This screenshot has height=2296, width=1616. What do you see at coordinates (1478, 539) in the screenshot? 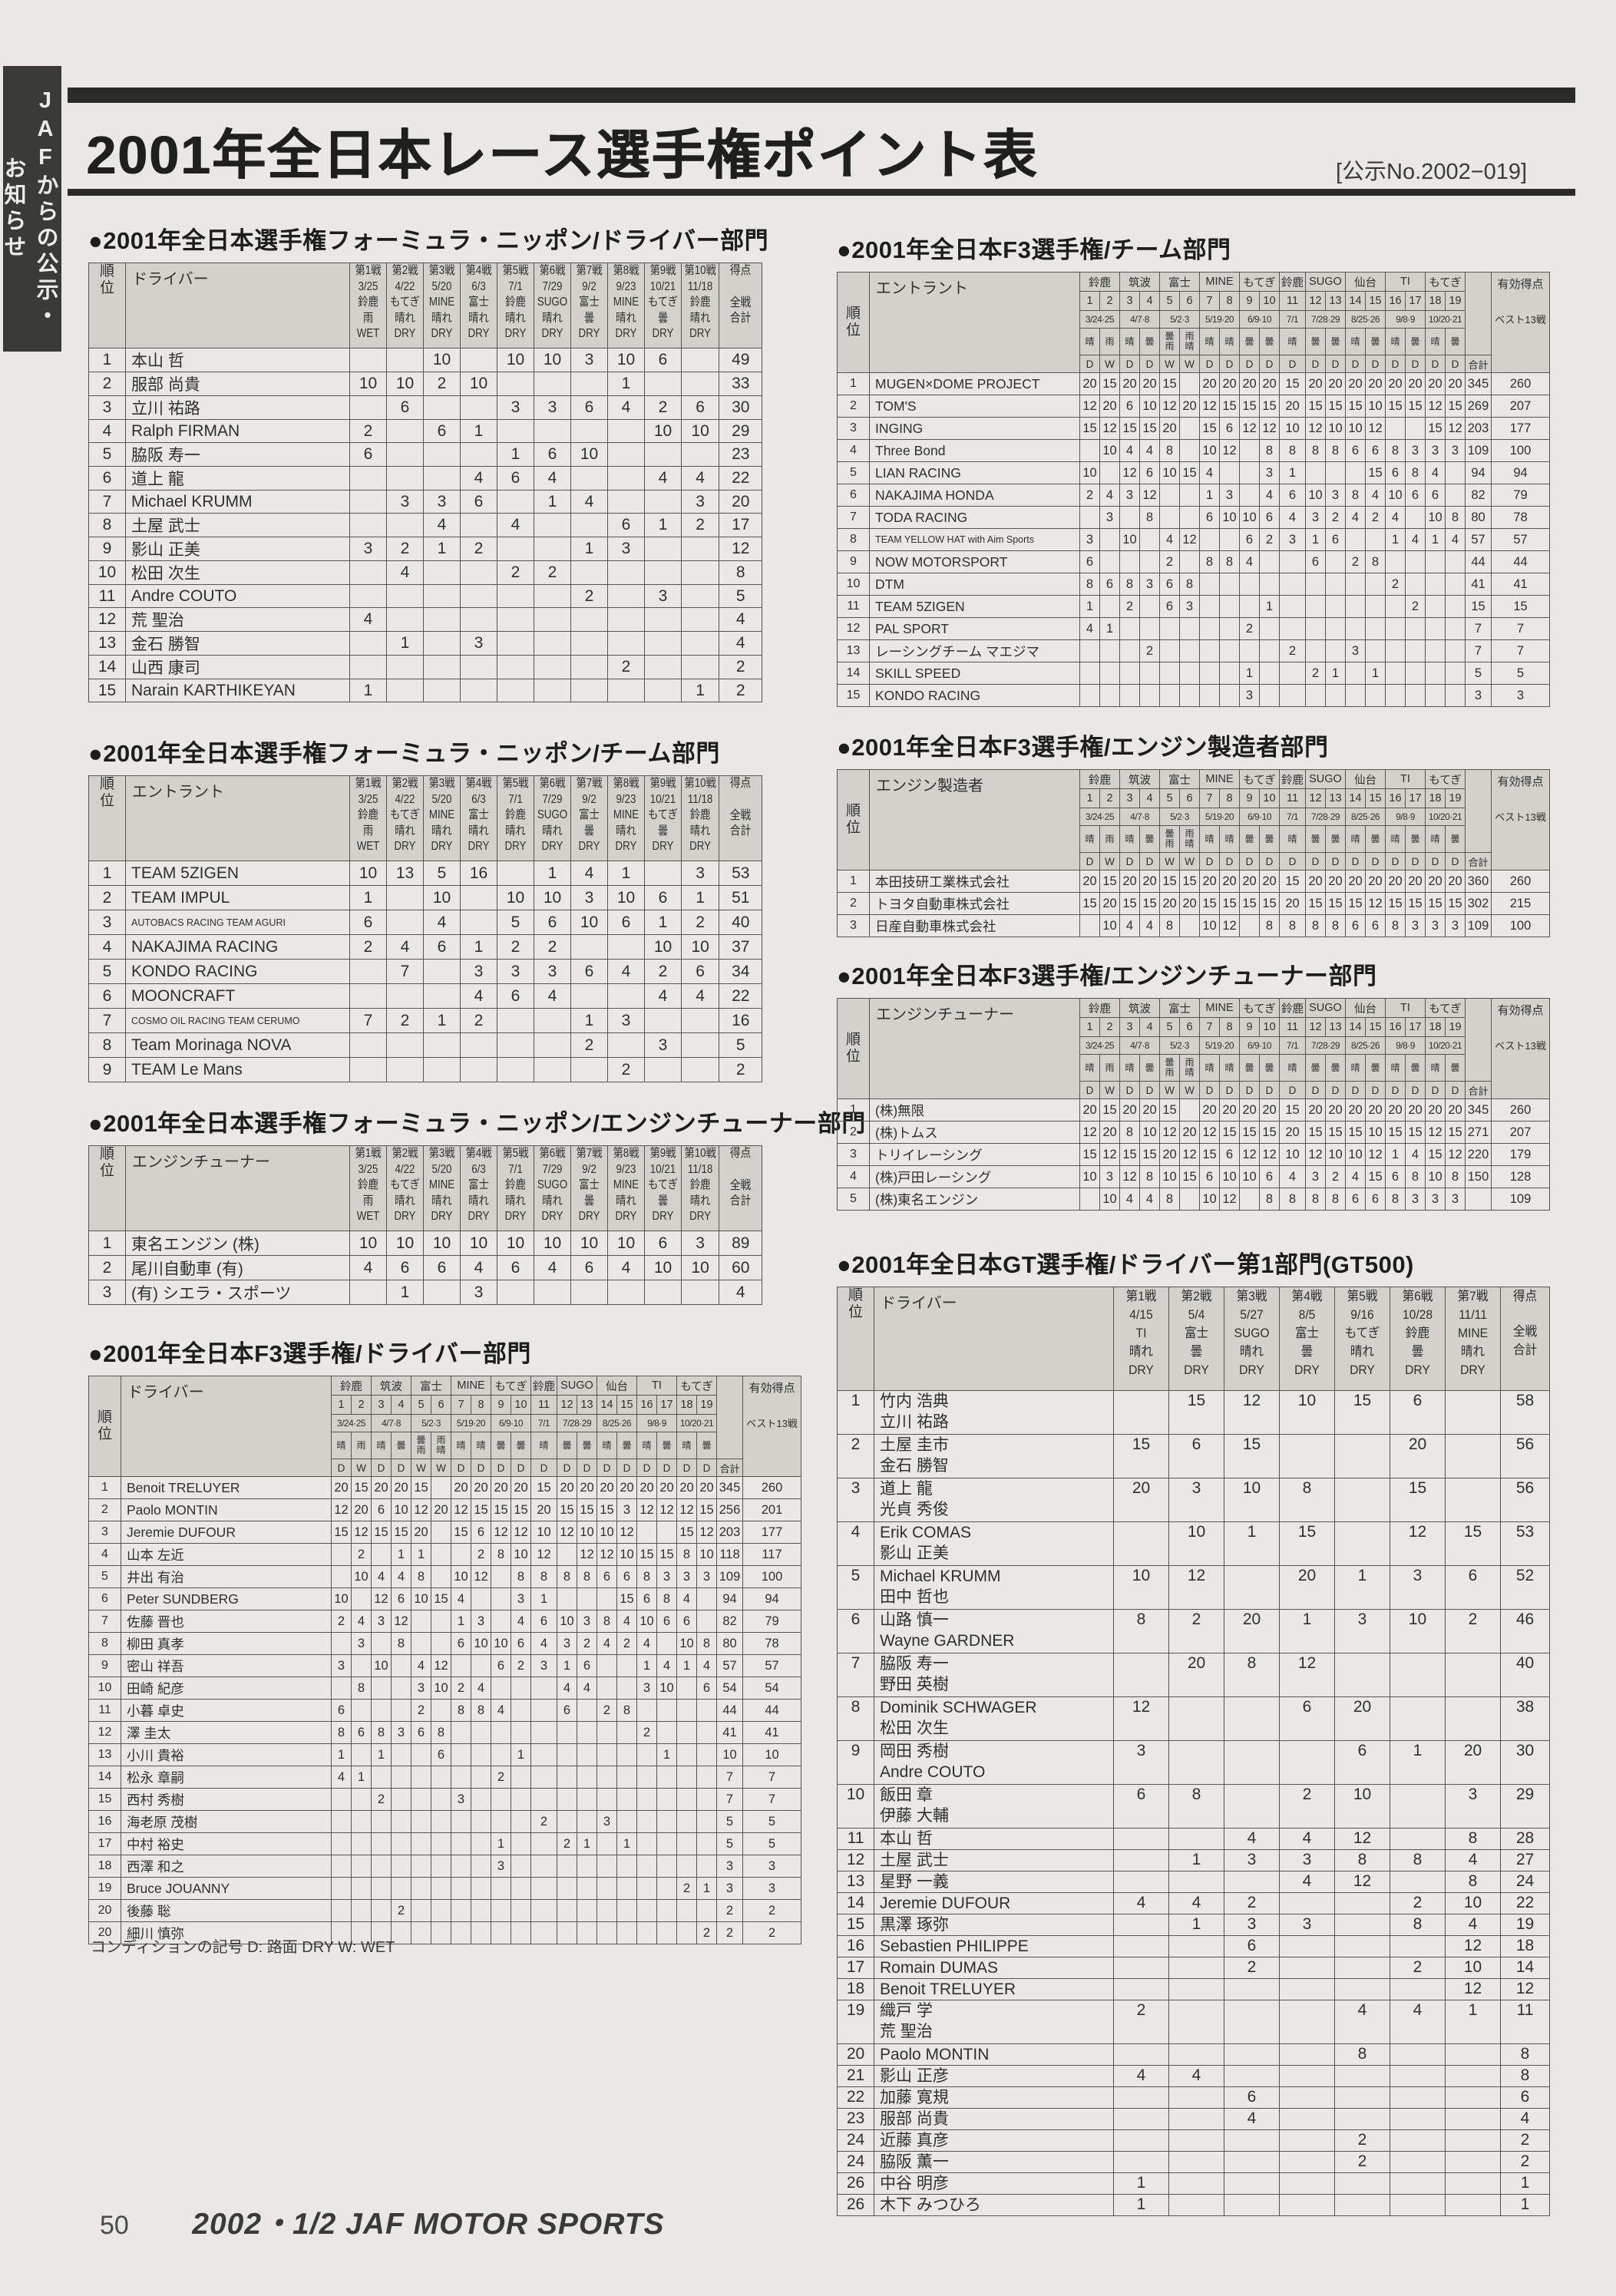
I see `total-cell: 57` at bounding box center [1478, 539].